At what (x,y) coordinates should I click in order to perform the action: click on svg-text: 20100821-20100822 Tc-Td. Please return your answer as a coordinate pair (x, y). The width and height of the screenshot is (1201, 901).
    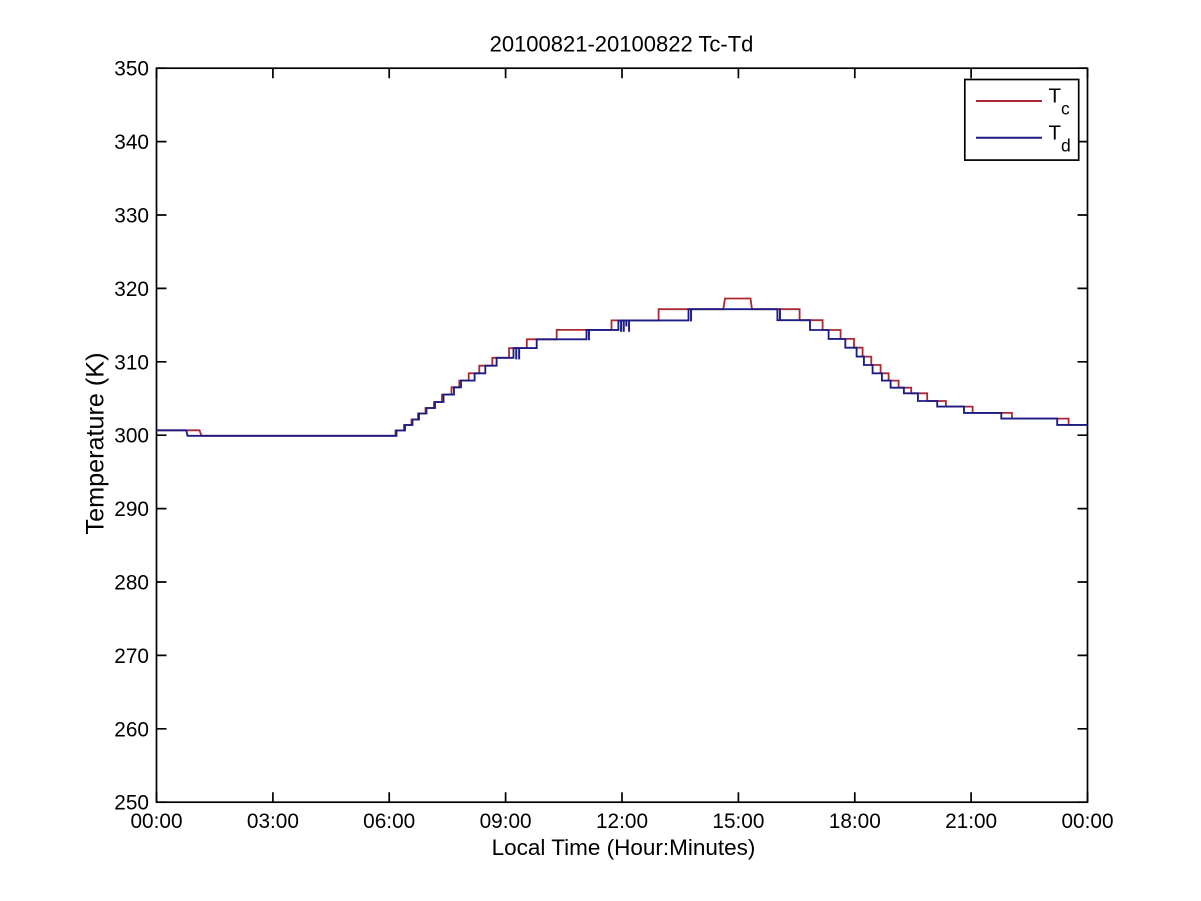
    Looking at the image, I should click on (622, 44).